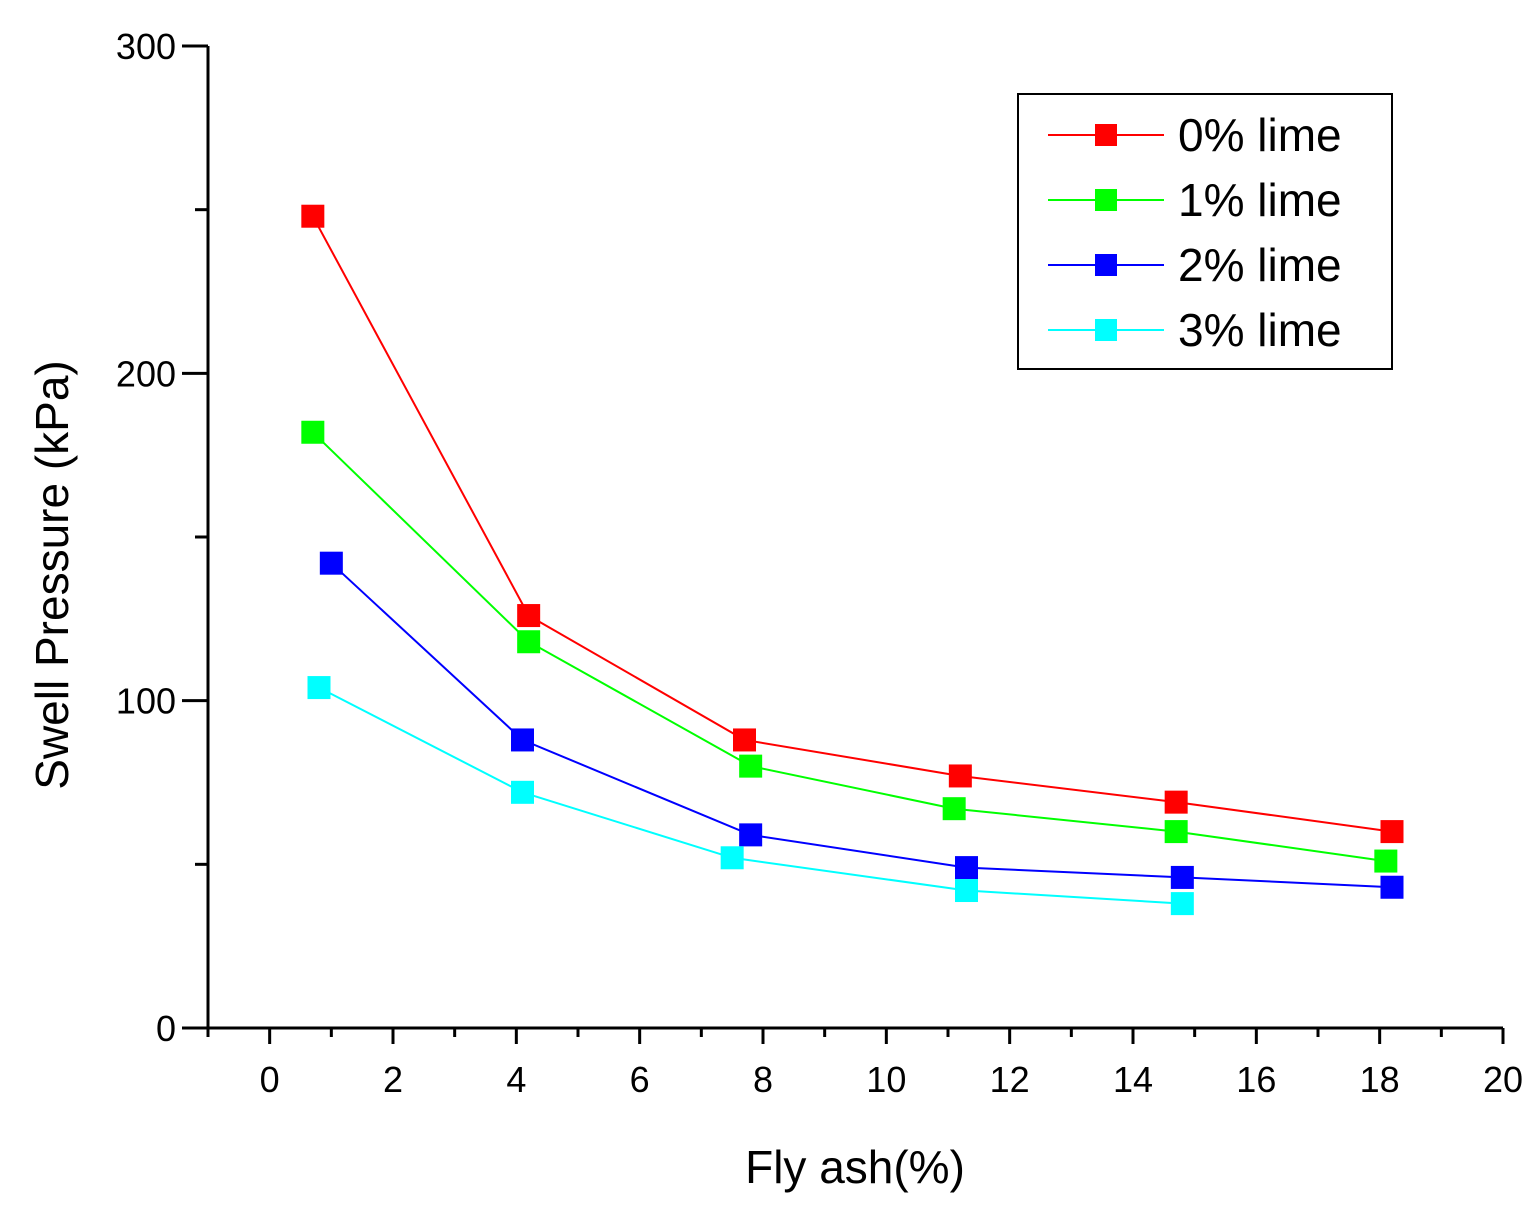 This screenshot has height=1214, width=1538. Describe the element at coordinates (855, 1167) in the screenshot. I see `x-axis-title: Fly ash(%)` at that location.